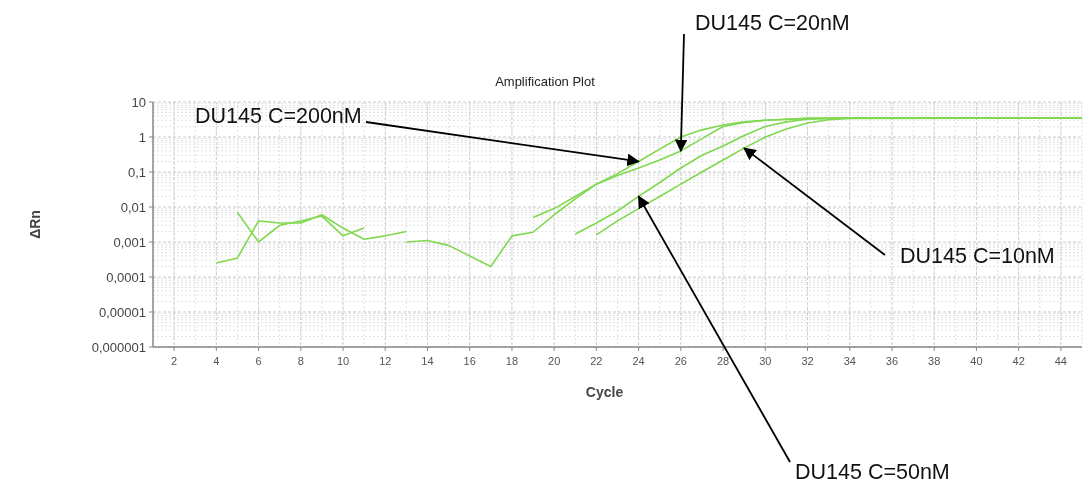 The image size is (1084, 495). Describe the element at coordinates (129, 242) in the screenshot. I see `y-tick-label: 0,001` at that location.